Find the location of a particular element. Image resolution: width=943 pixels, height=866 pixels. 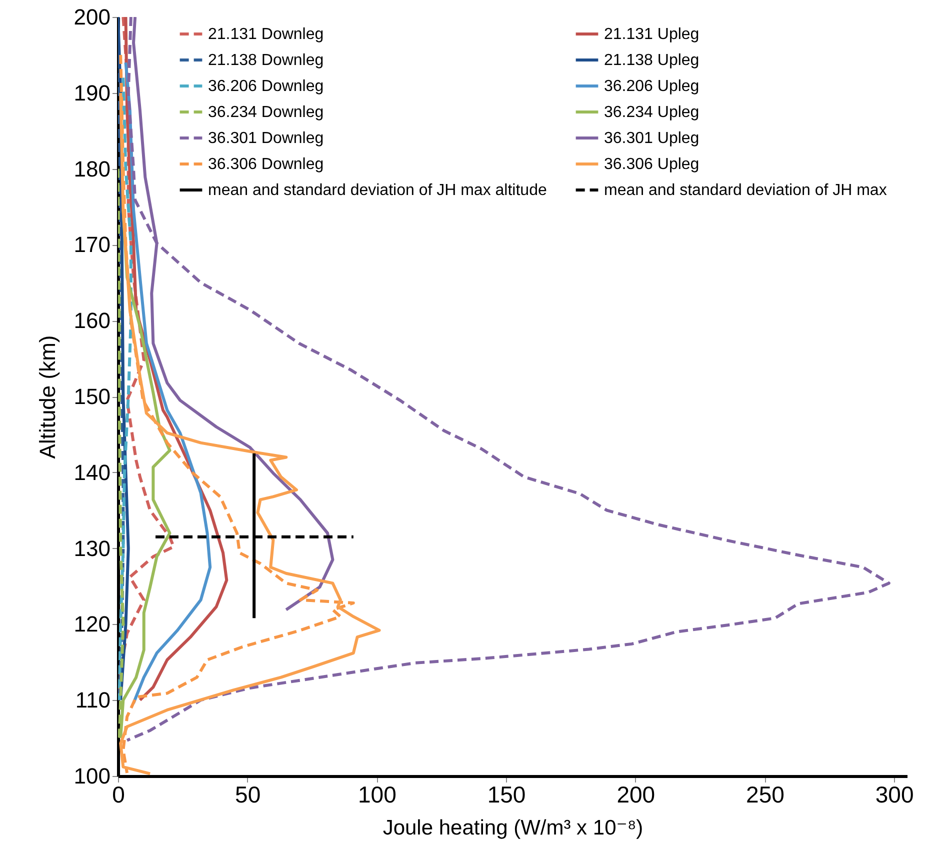

y-tick-label: 120 is located at coordinates (92, 624).